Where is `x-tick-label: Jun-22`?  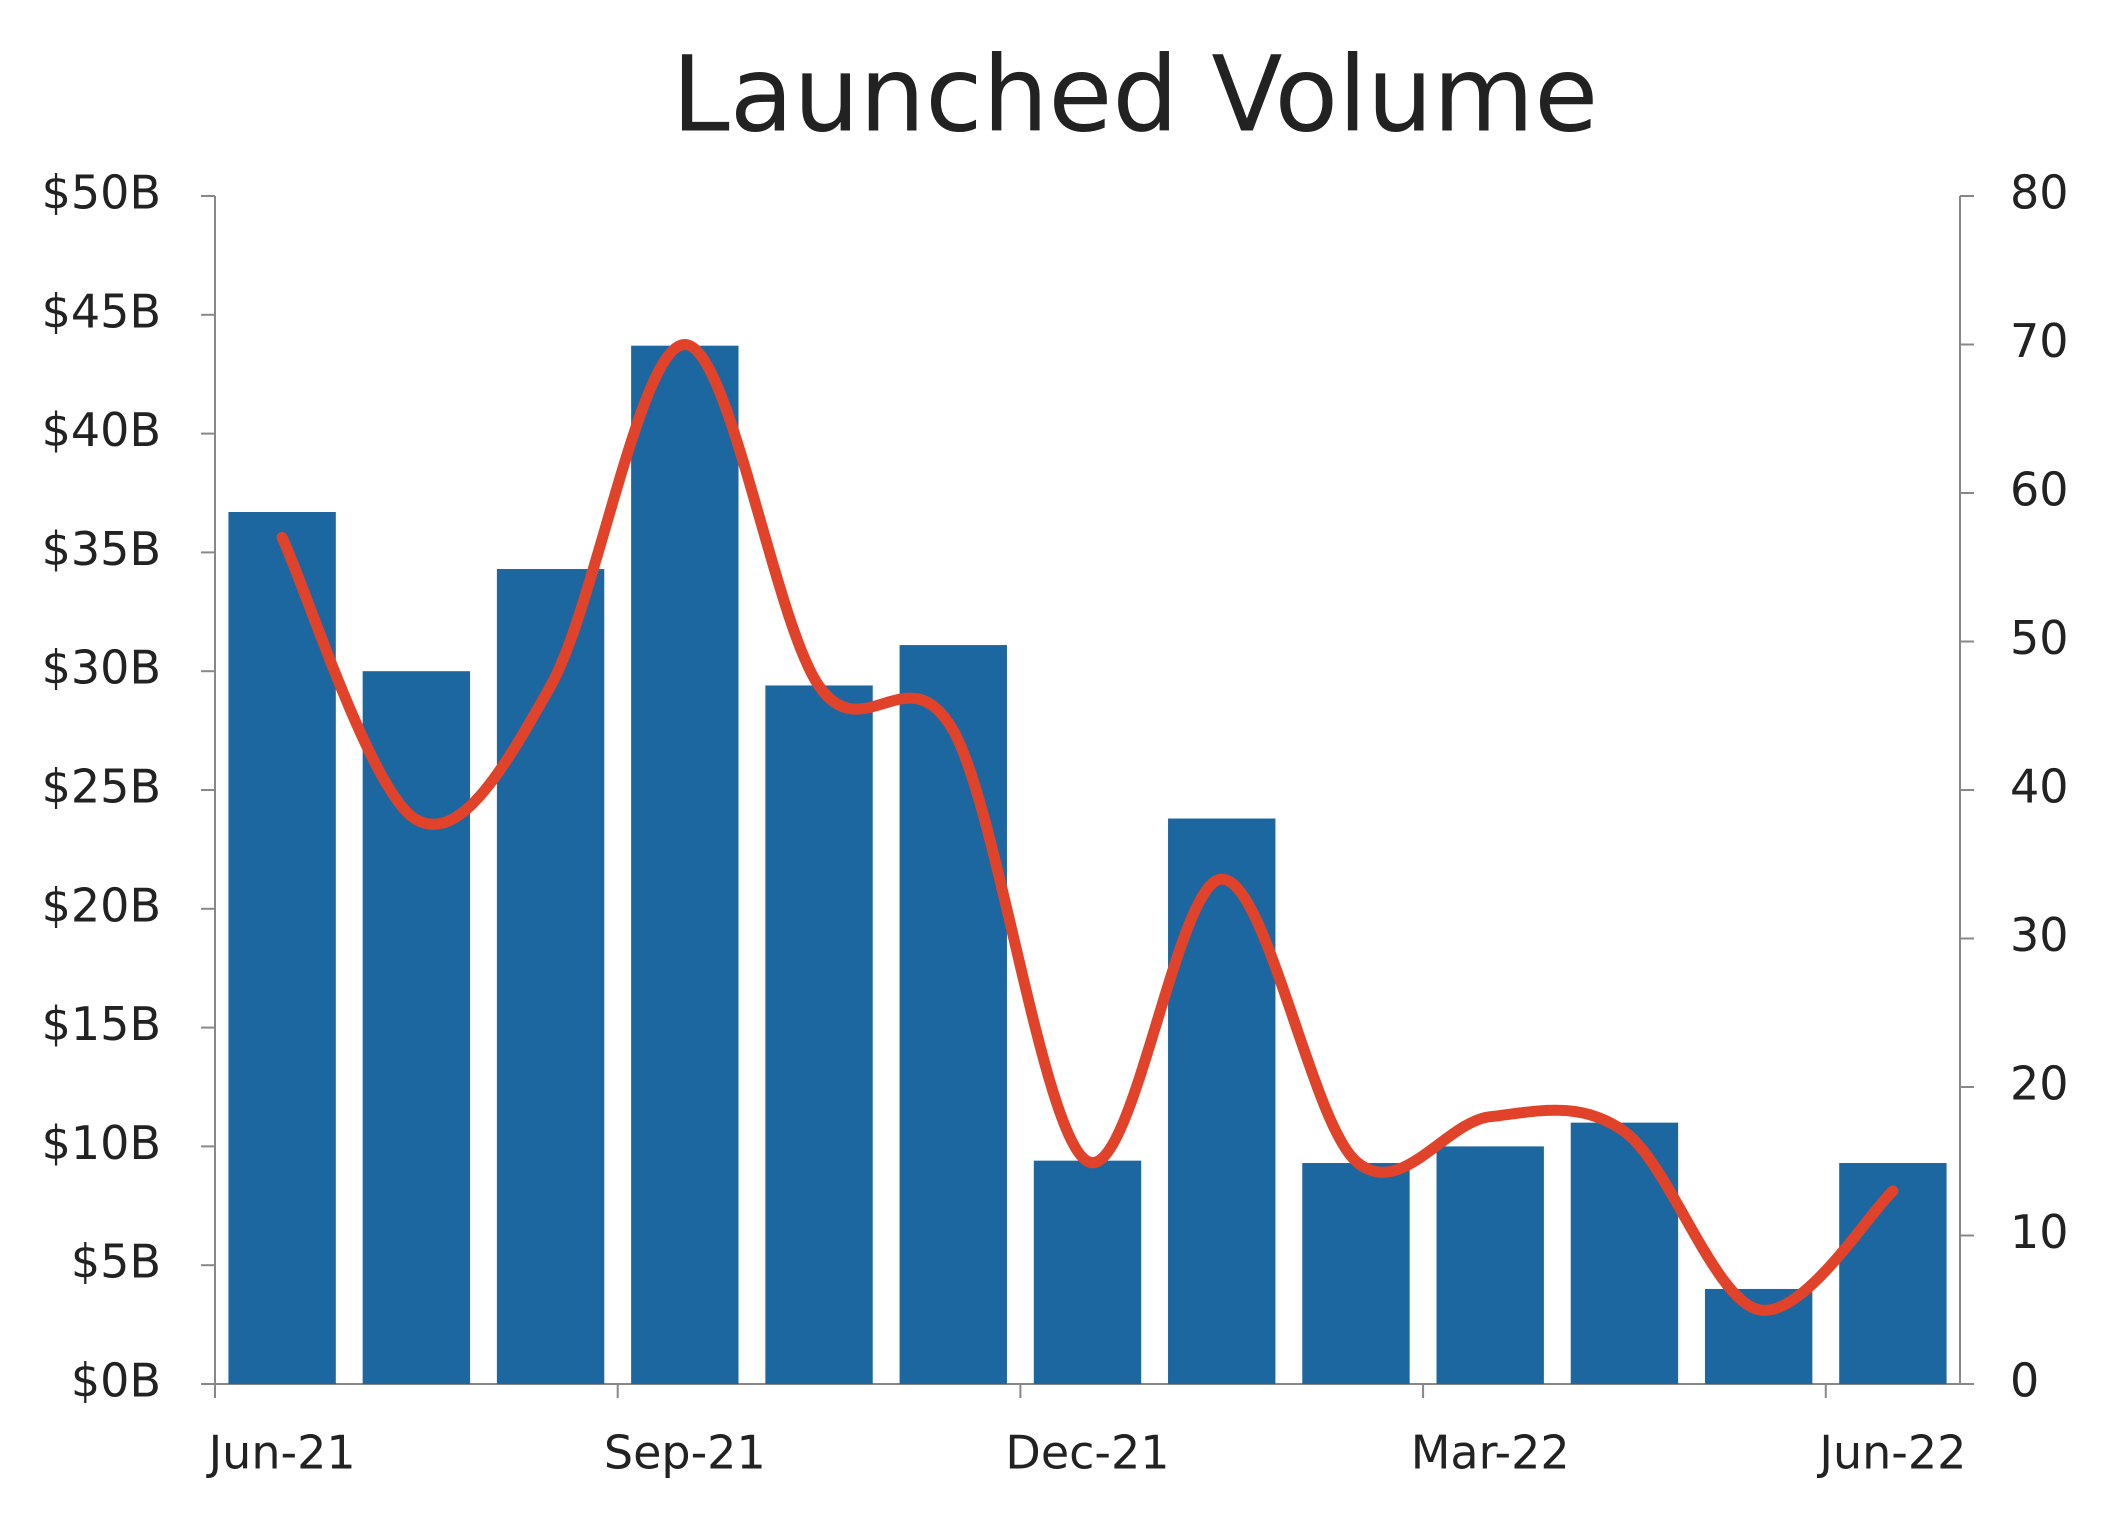
x-tick-label: Jun-22 is located at coordinates (1891, 1453).